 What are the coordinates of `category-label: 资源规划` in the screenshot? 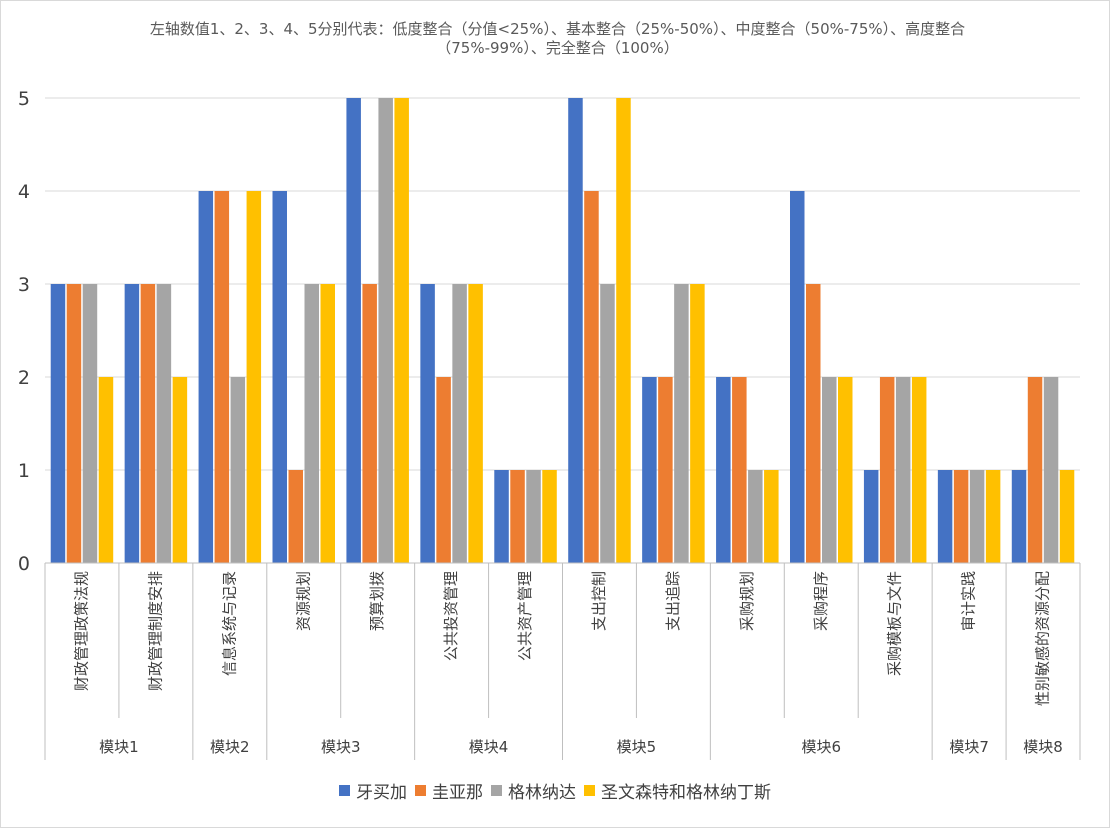 It's located at (303, 601).